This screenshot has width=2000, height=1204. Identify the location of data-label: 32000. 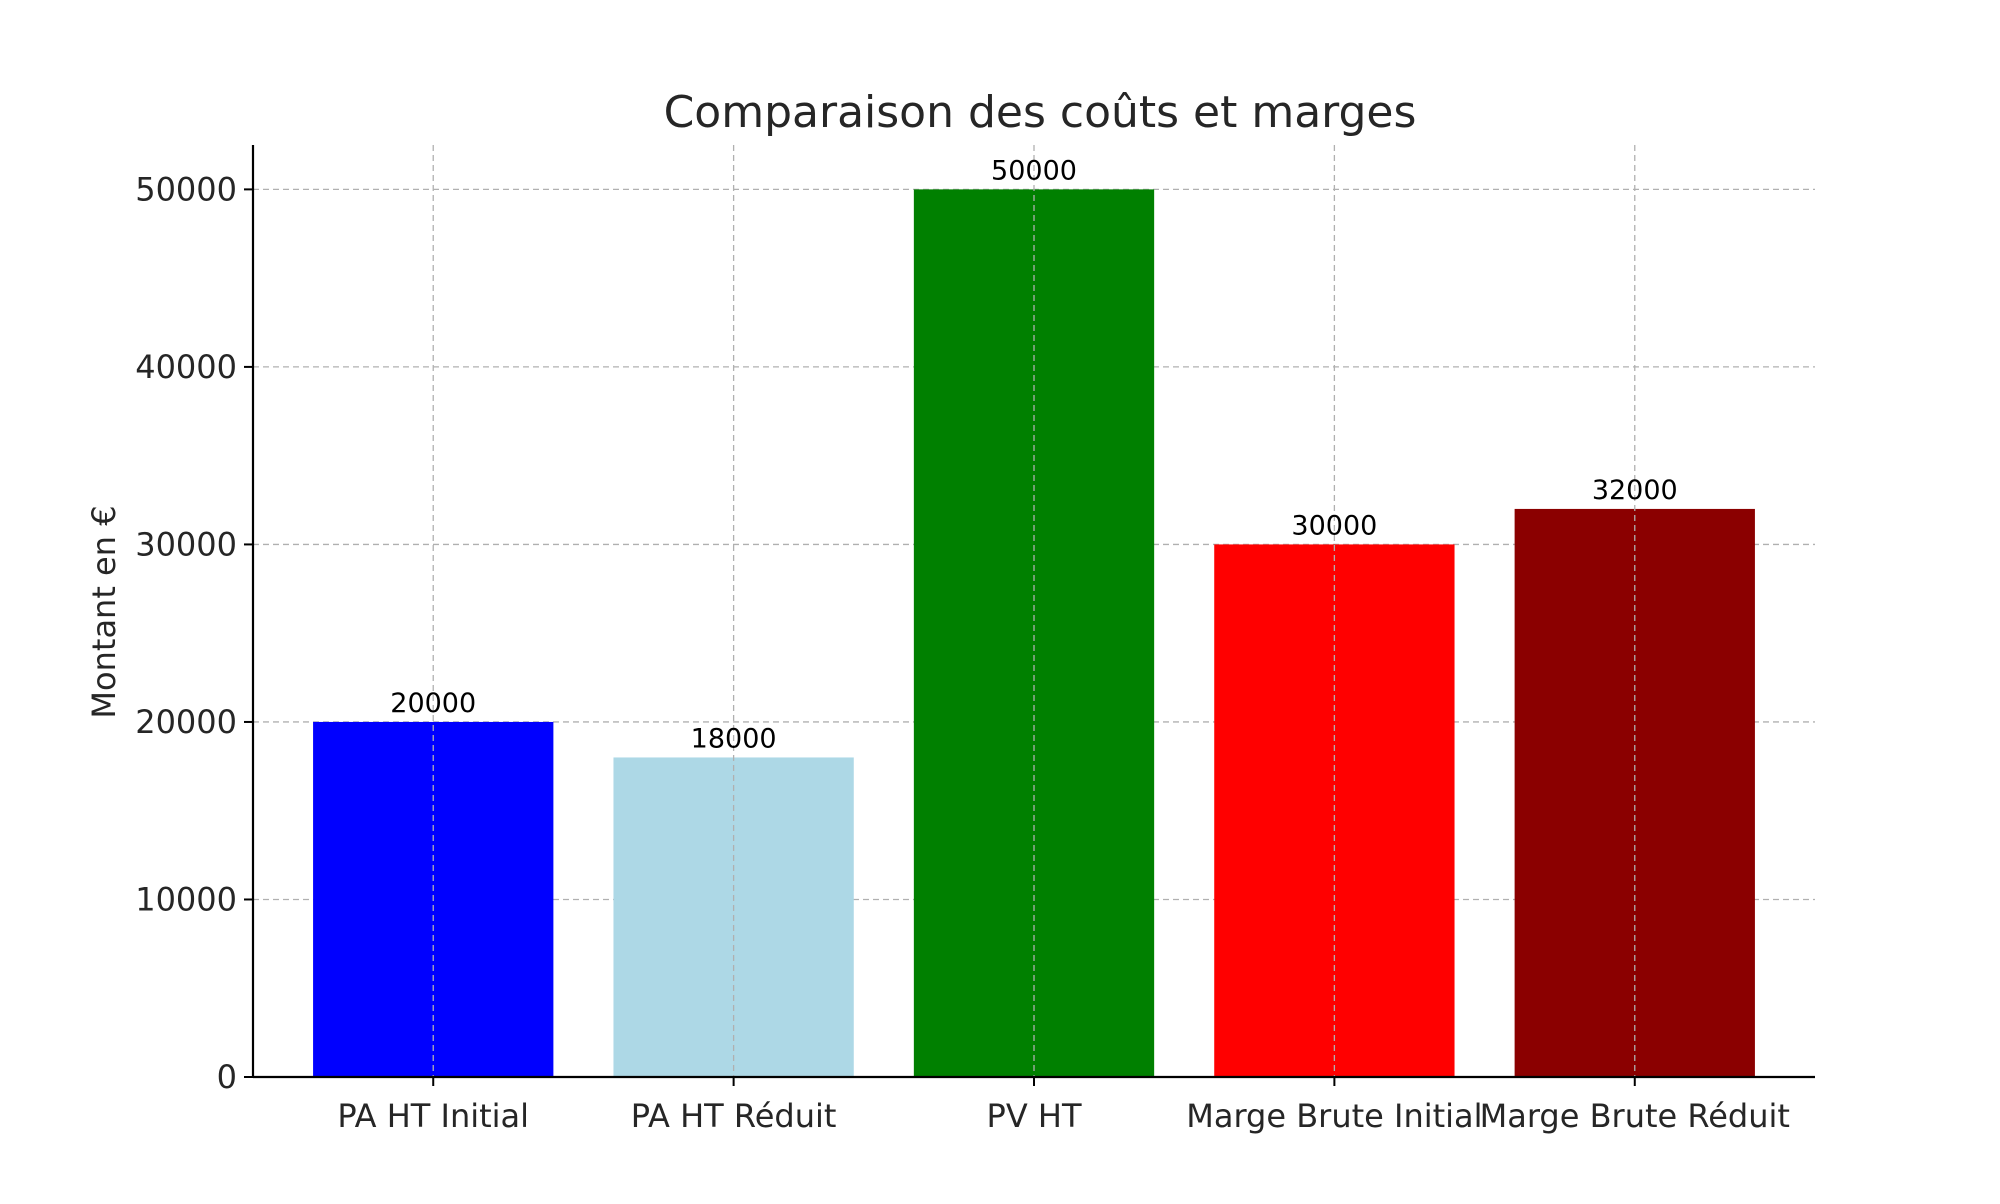
(1635, 490).